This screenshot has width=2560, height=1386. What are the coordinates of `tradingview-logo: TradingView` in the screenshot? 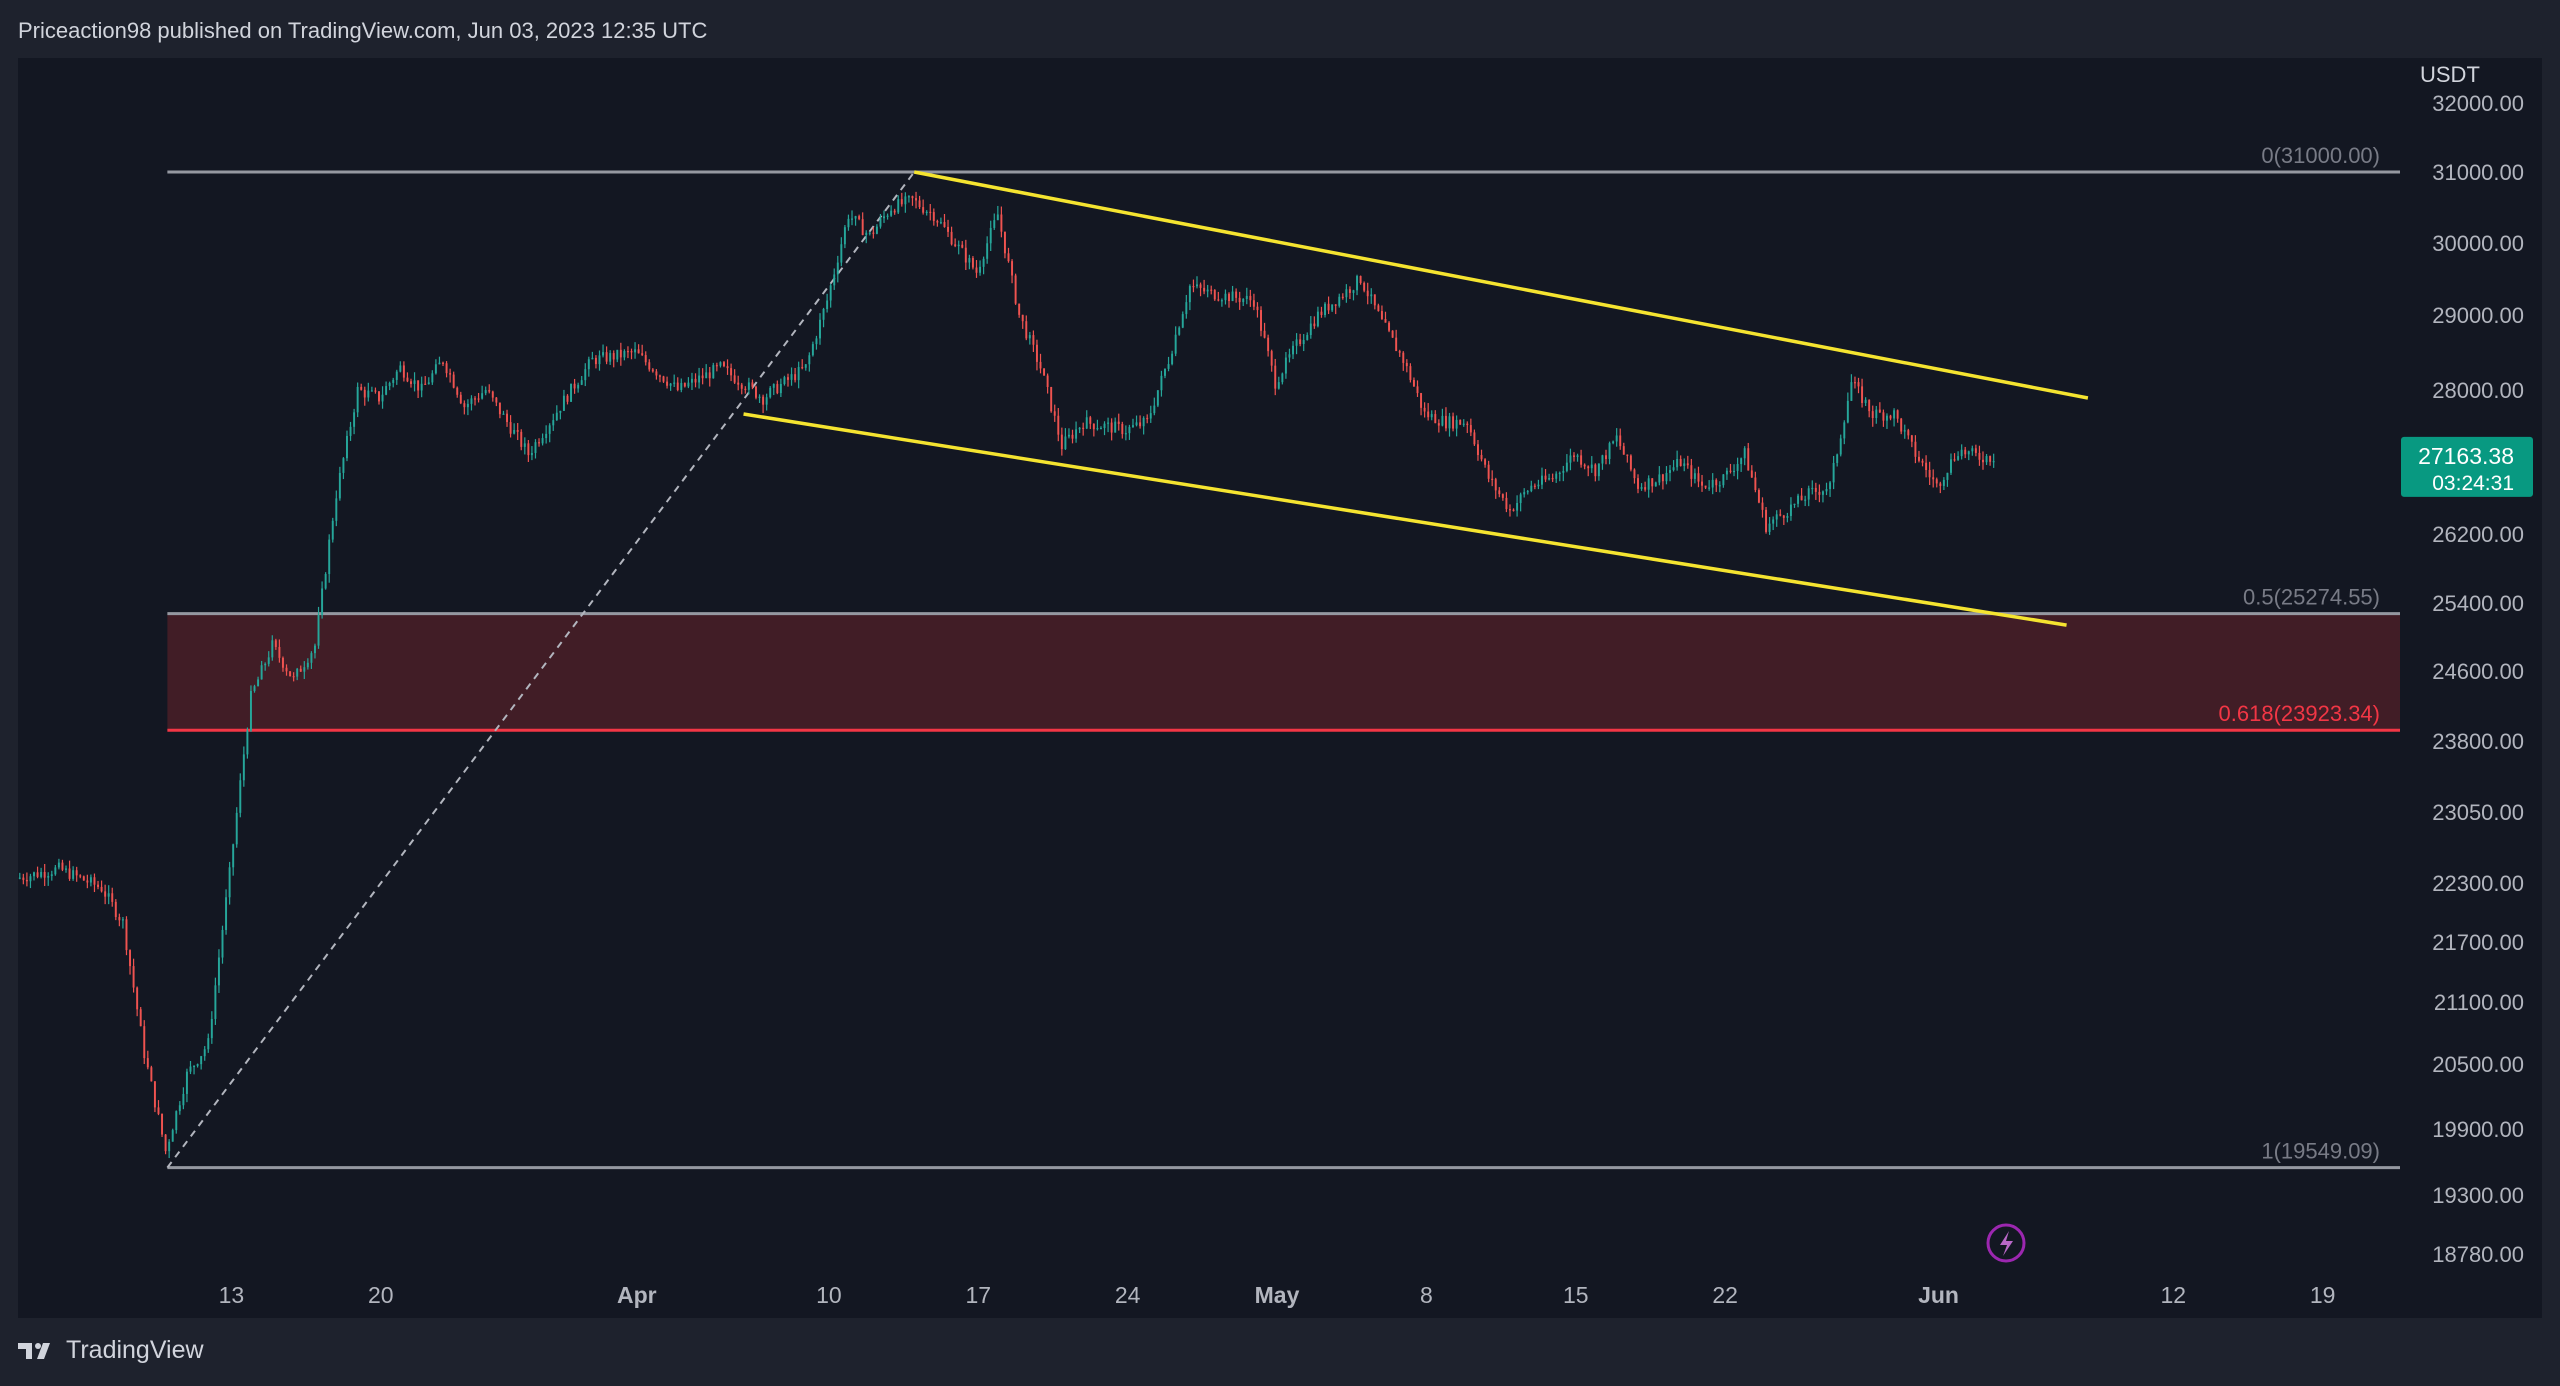 It's located at (111, 1350).